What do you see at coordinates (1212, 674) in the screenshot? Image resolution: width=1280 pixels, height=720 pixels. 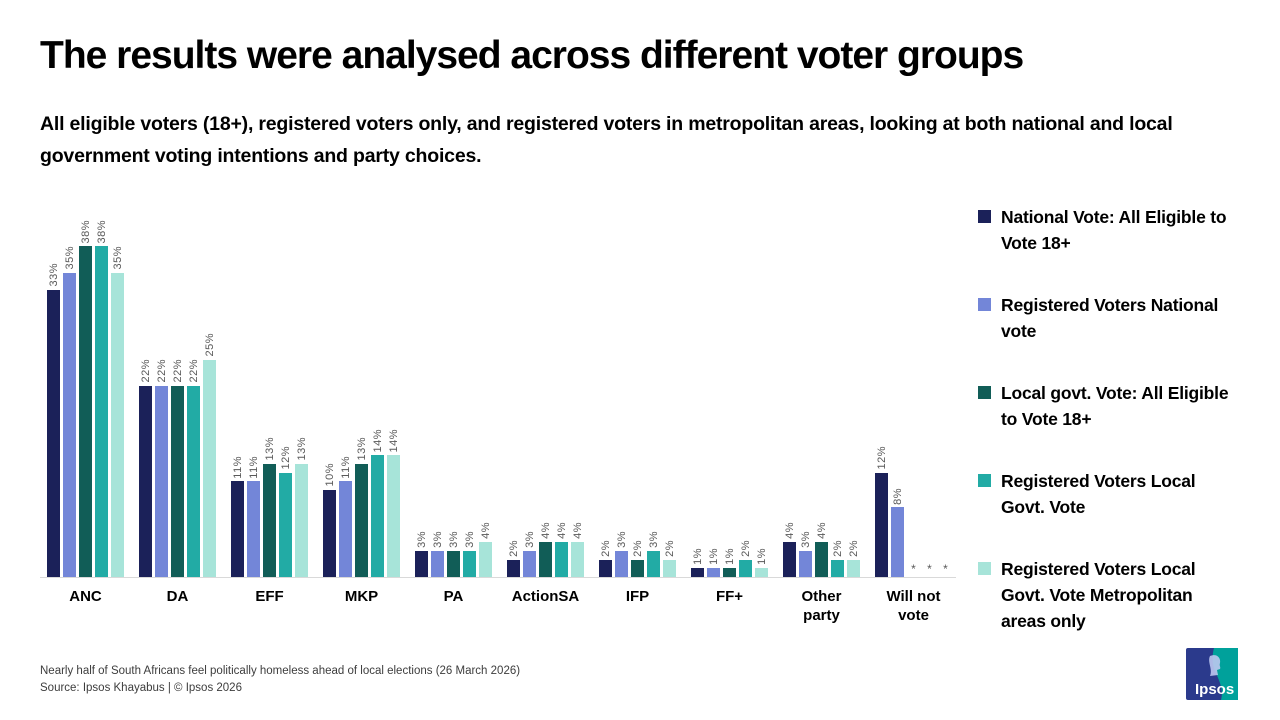 I see `ipsos-logo-graphic: Ipsos` at bounding box center [1212, 674].